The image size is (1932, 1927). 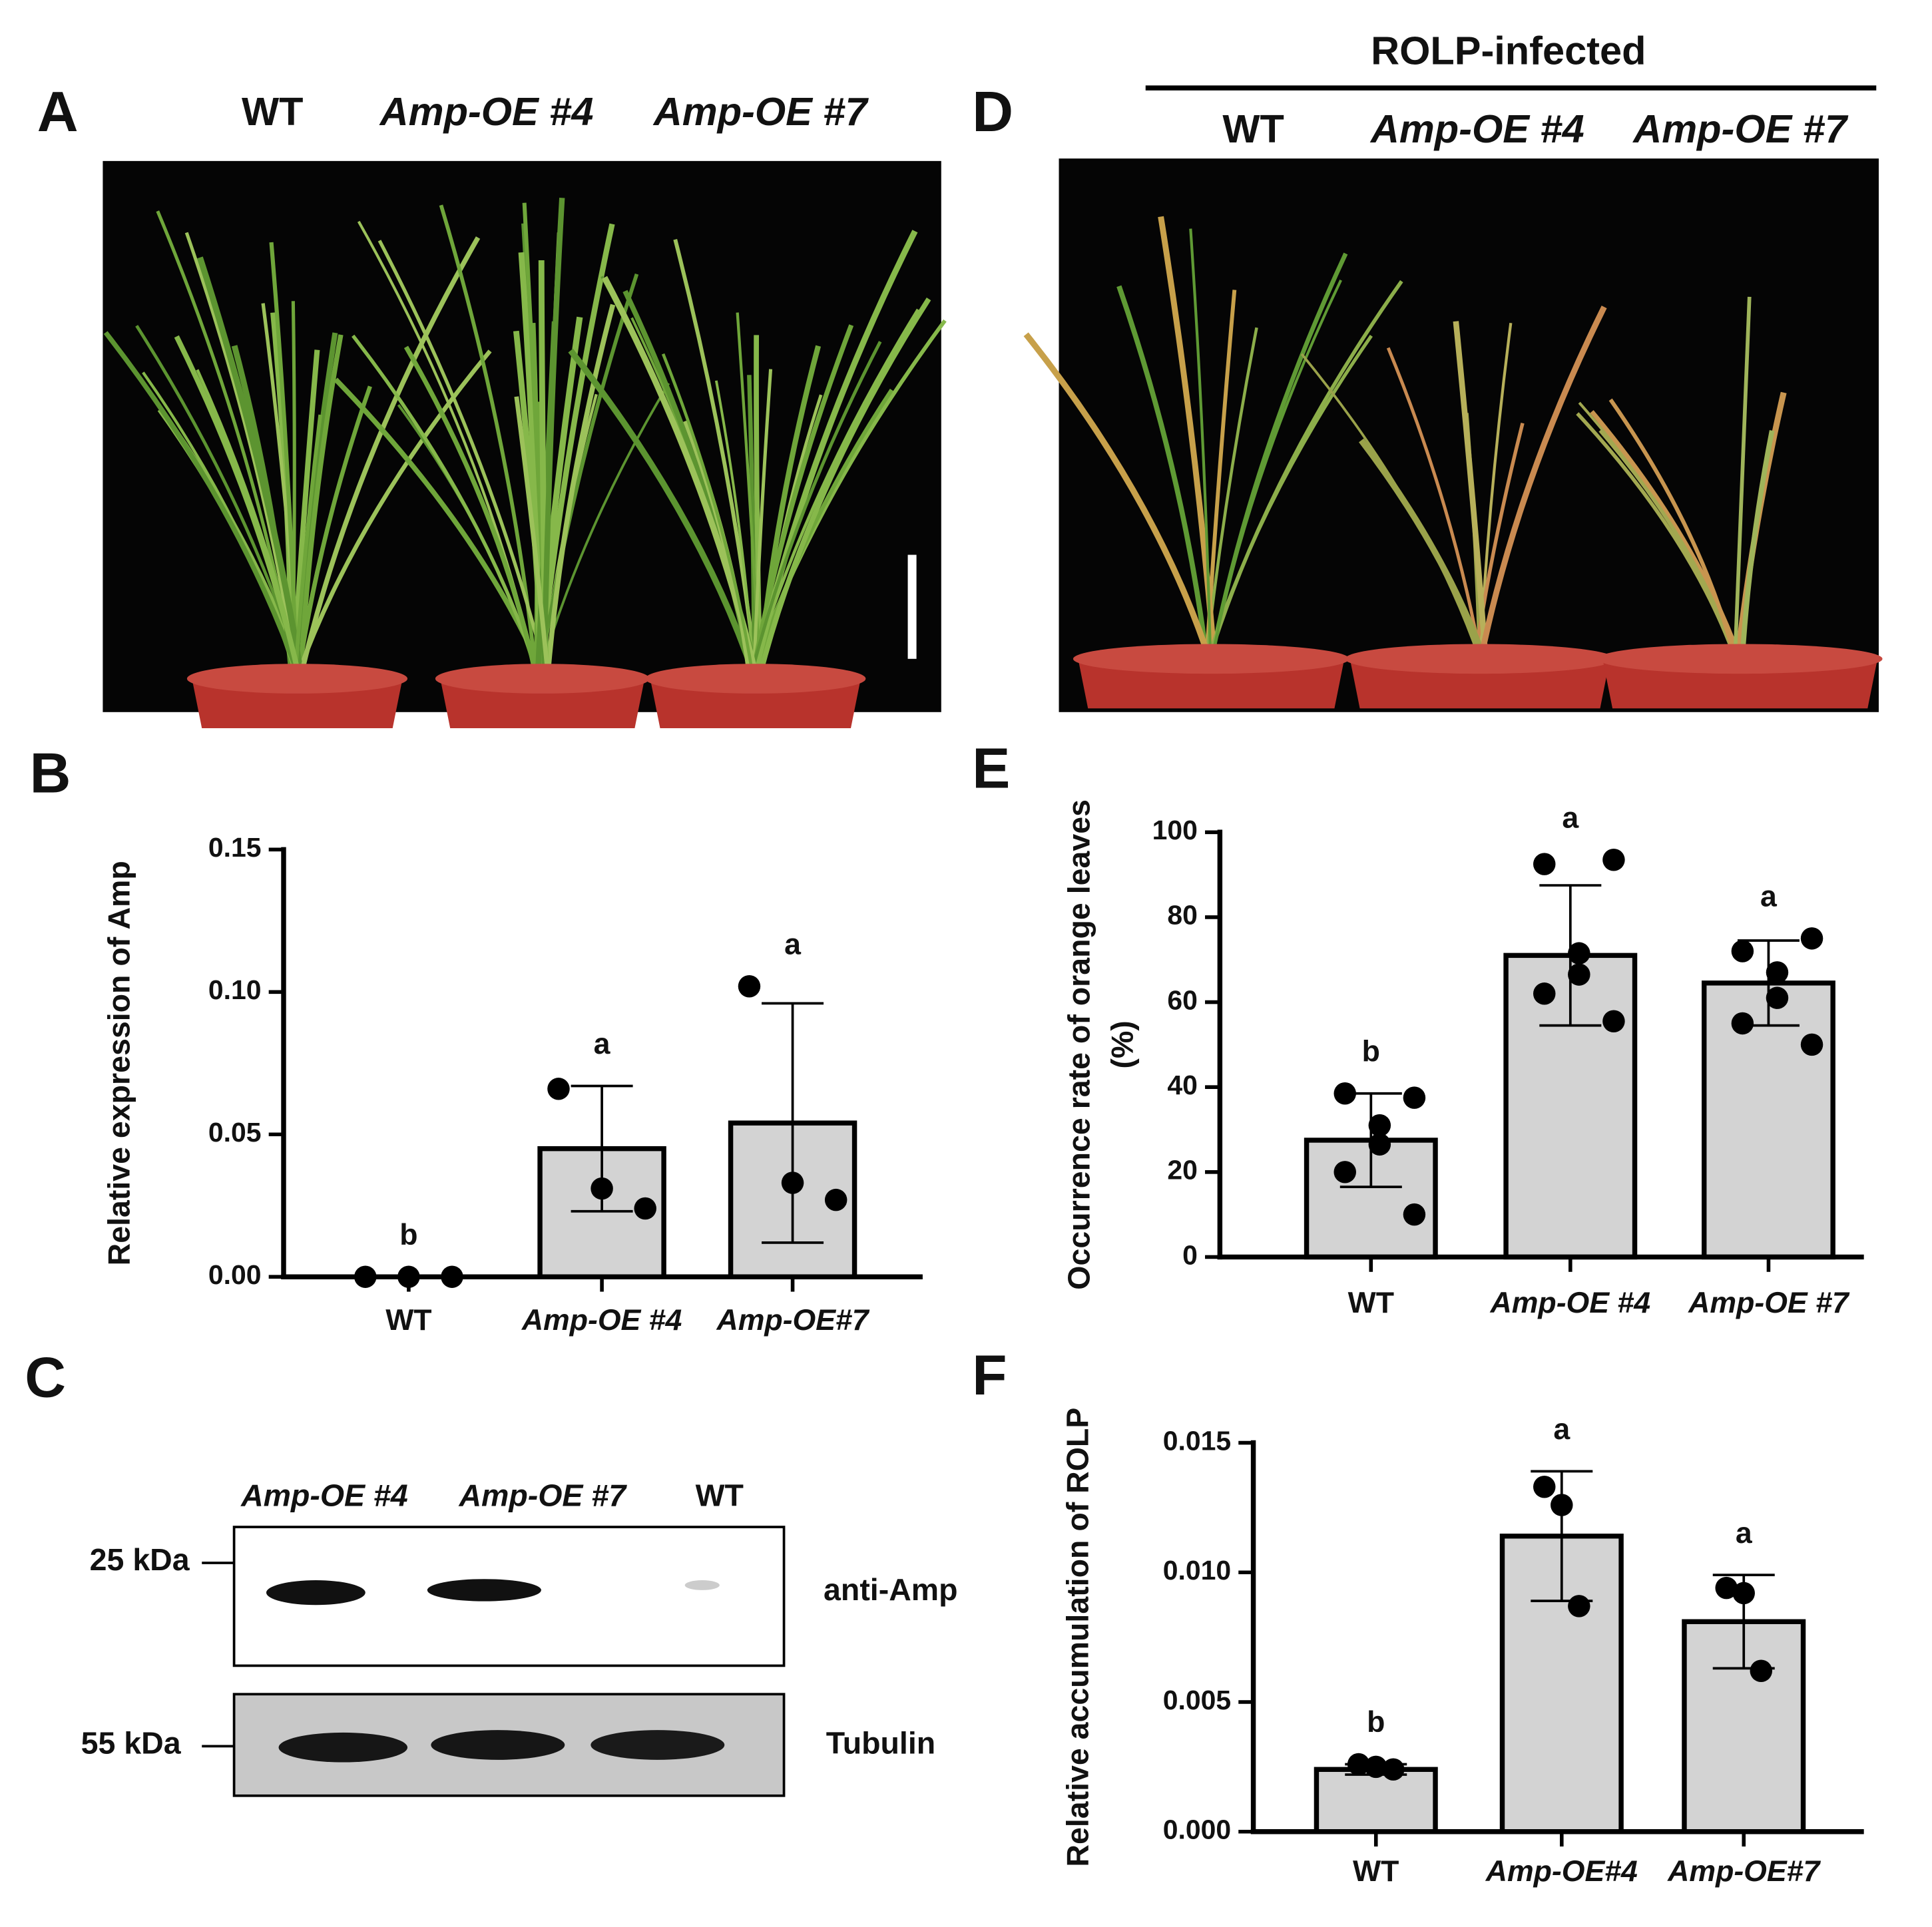 What do you see at coordinates (50, 774) in the screenshot?
I see `panel-label: B` at bounding box center [50, 774].